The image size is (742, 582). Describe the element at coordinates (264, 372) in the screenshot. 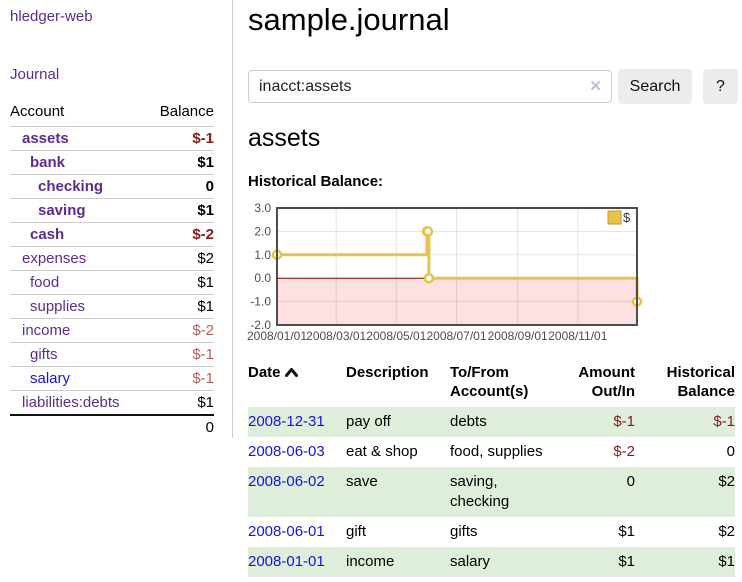

I see `date-header-label: Date` at that location.